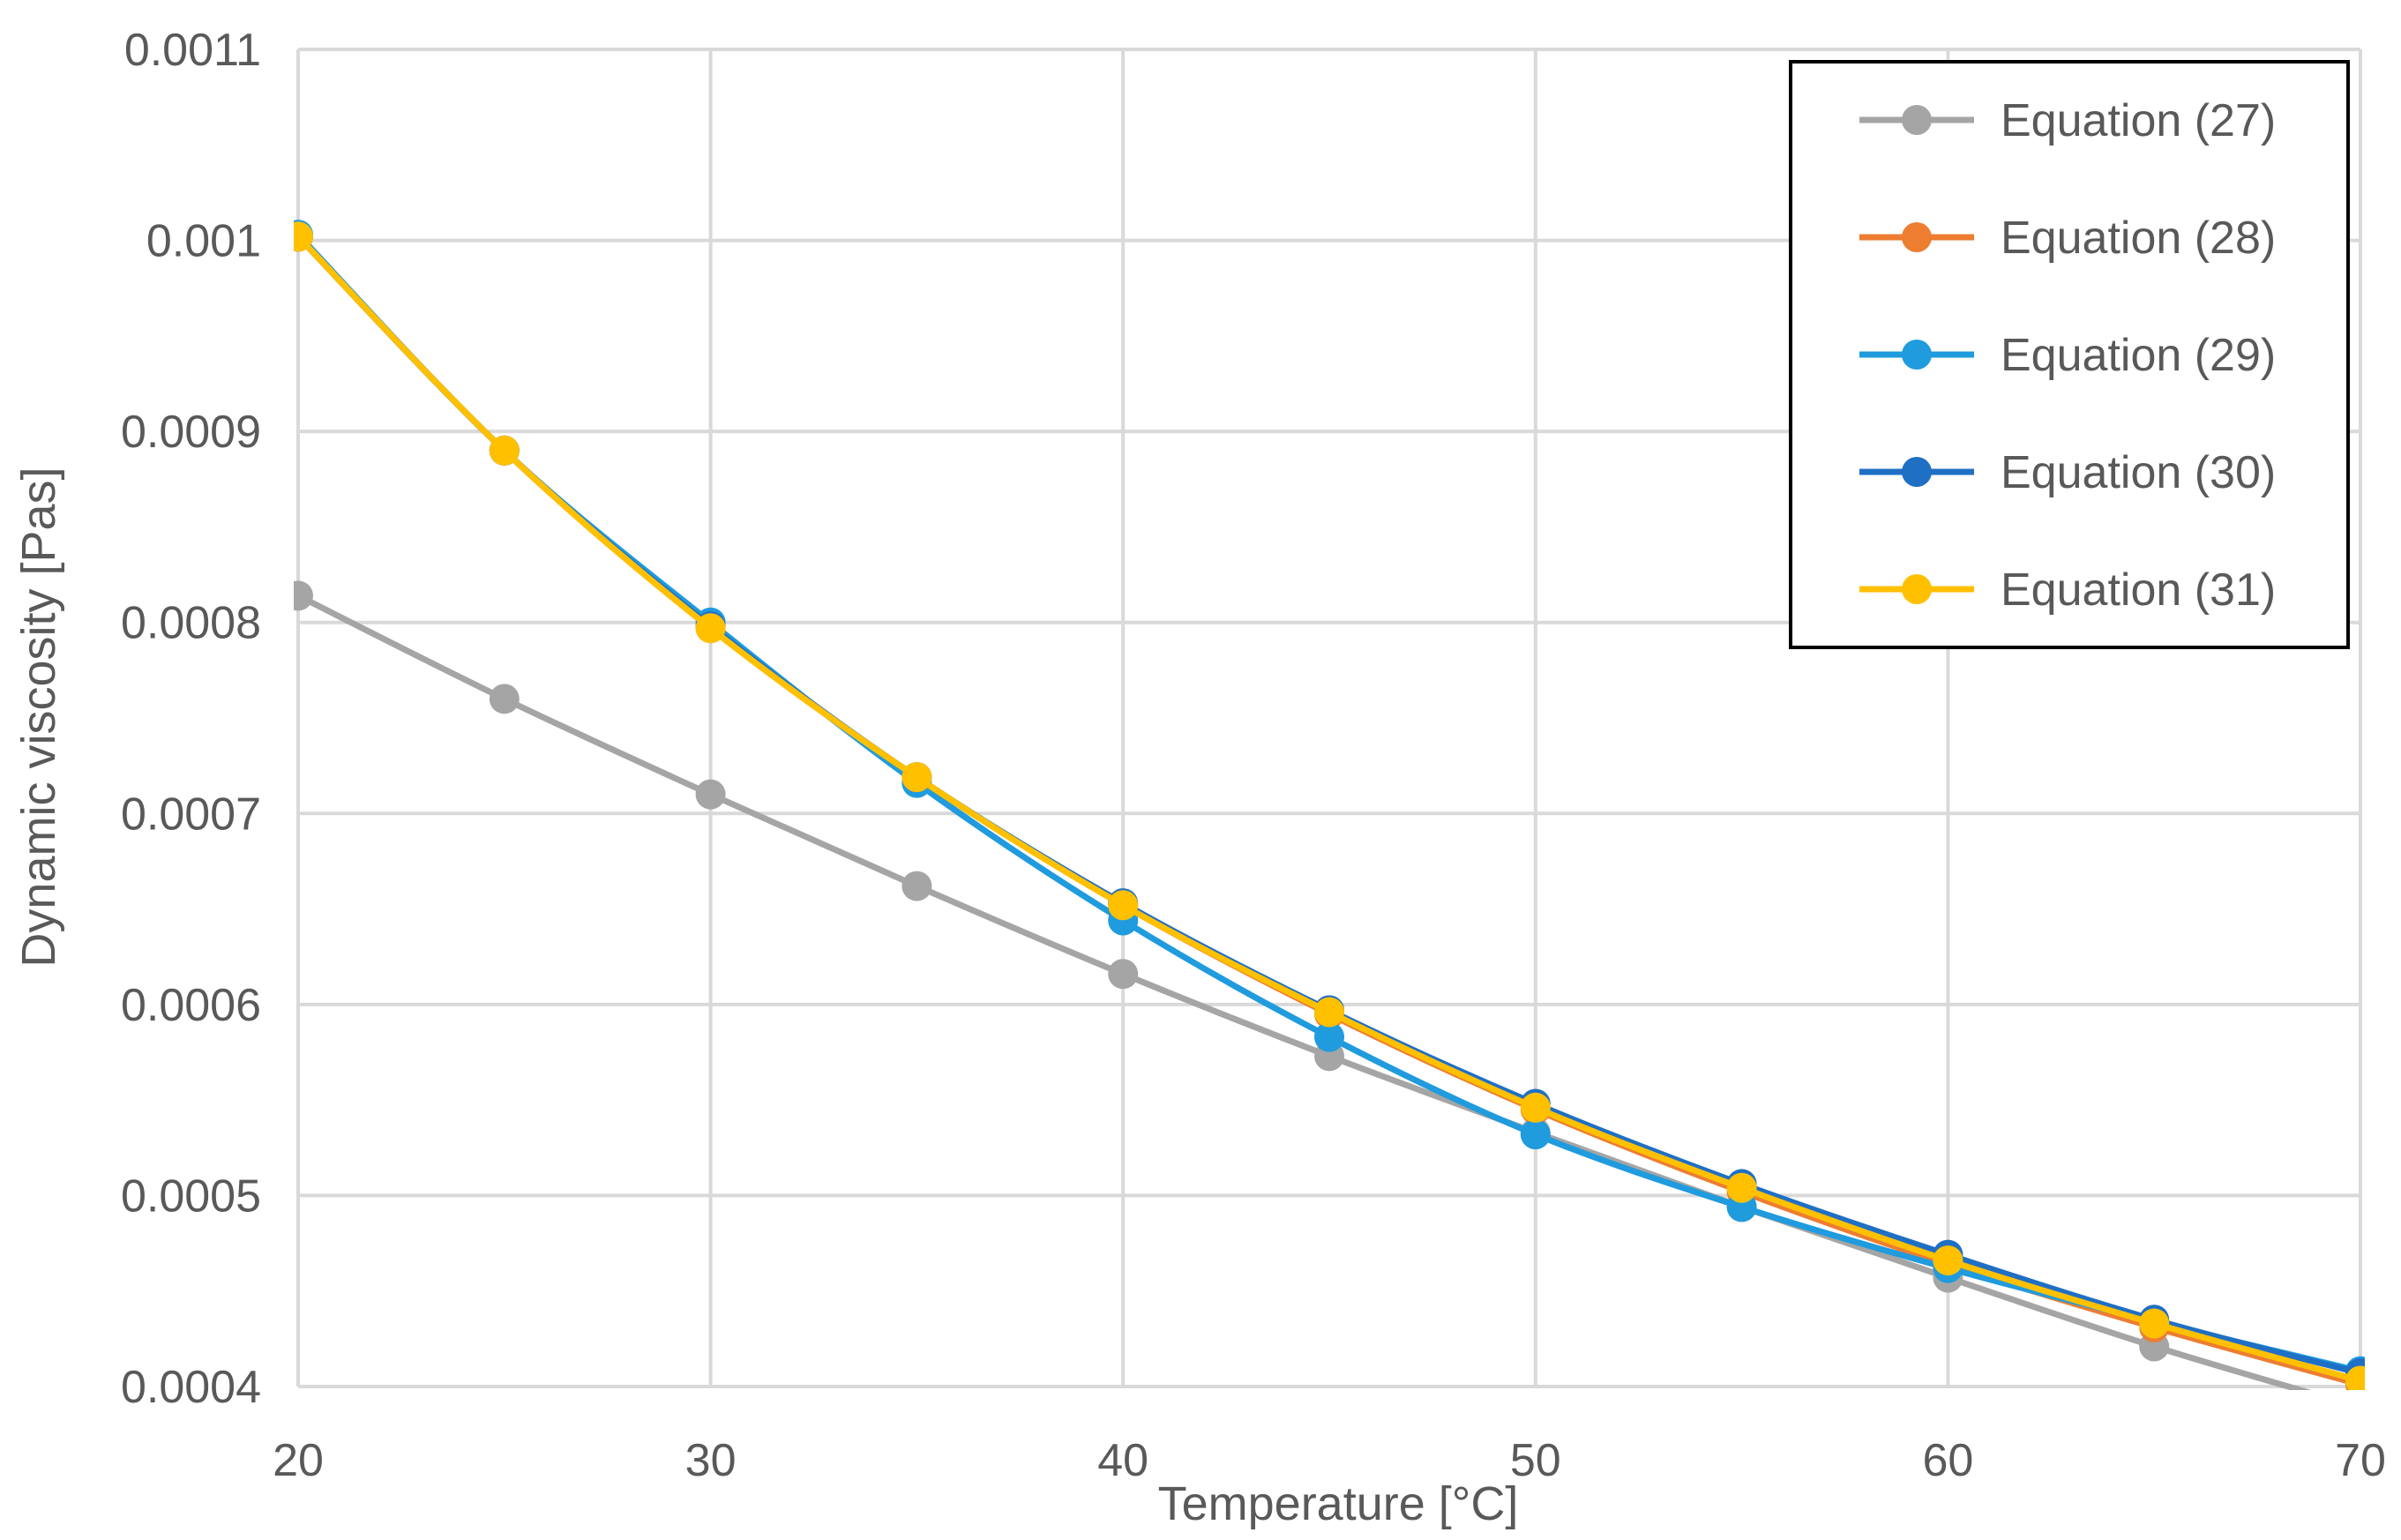 Image resolution: width=2401 pixels, height=1540 pixels. What do you see at coordinates (191, 623) in the screenshot?
I see `y-tick-label: 0.0008` at bounding box center [191, 623].